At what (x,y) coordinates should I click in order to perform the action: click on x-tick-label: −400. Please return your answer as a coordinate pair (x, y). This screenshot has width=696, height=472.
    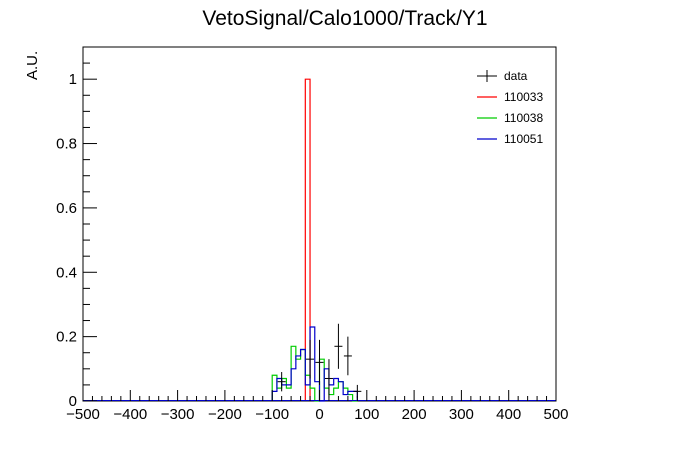
    Looking at the image, I should click on (130, 414).